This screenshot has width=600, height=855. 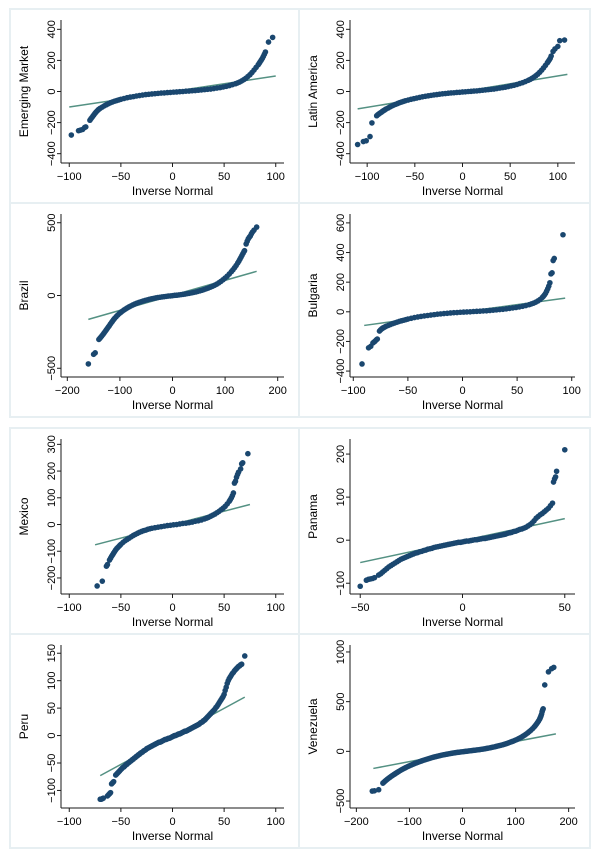 What do you see at coordinates (313, 726) in the screenshot?
I see `y-axis-title: Venezuela` at bounding box center [313, 726].